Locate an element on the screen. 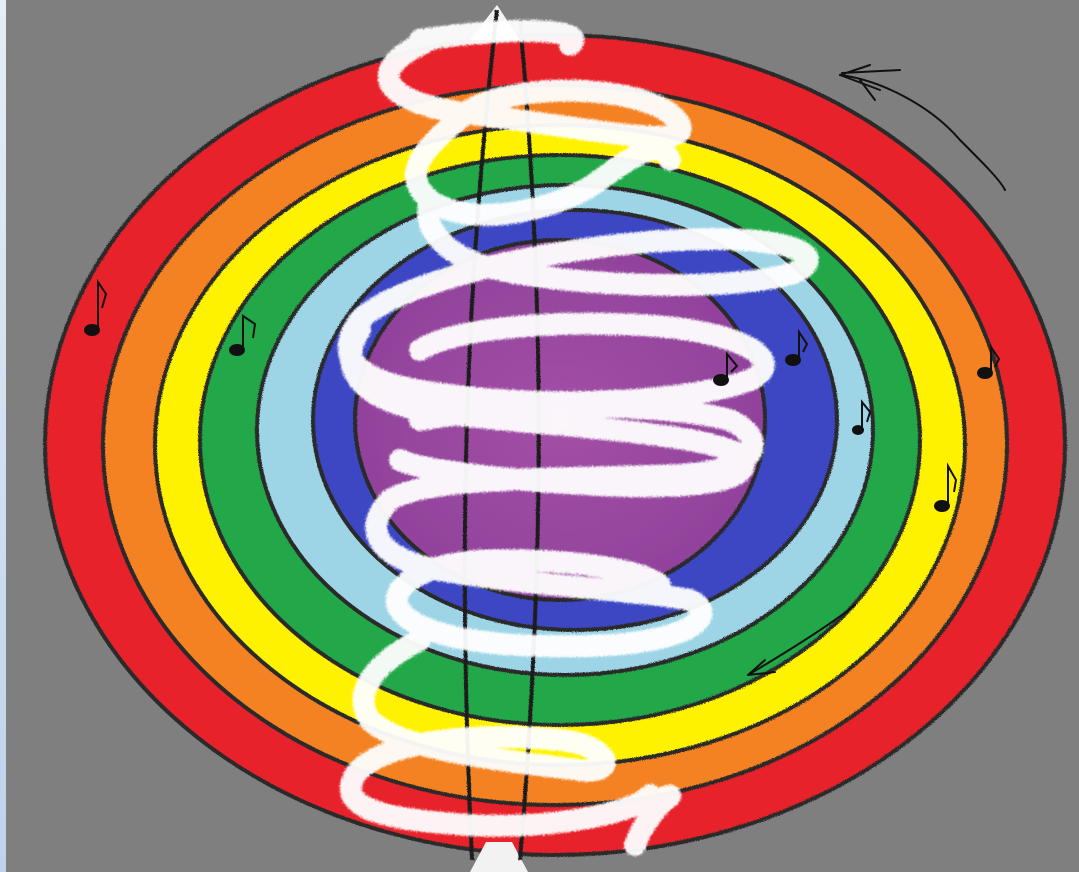 Image resolution: width=1079 pixels, height=872 pixels. curved-arrow-top-right is located at coordinates (922, 132).